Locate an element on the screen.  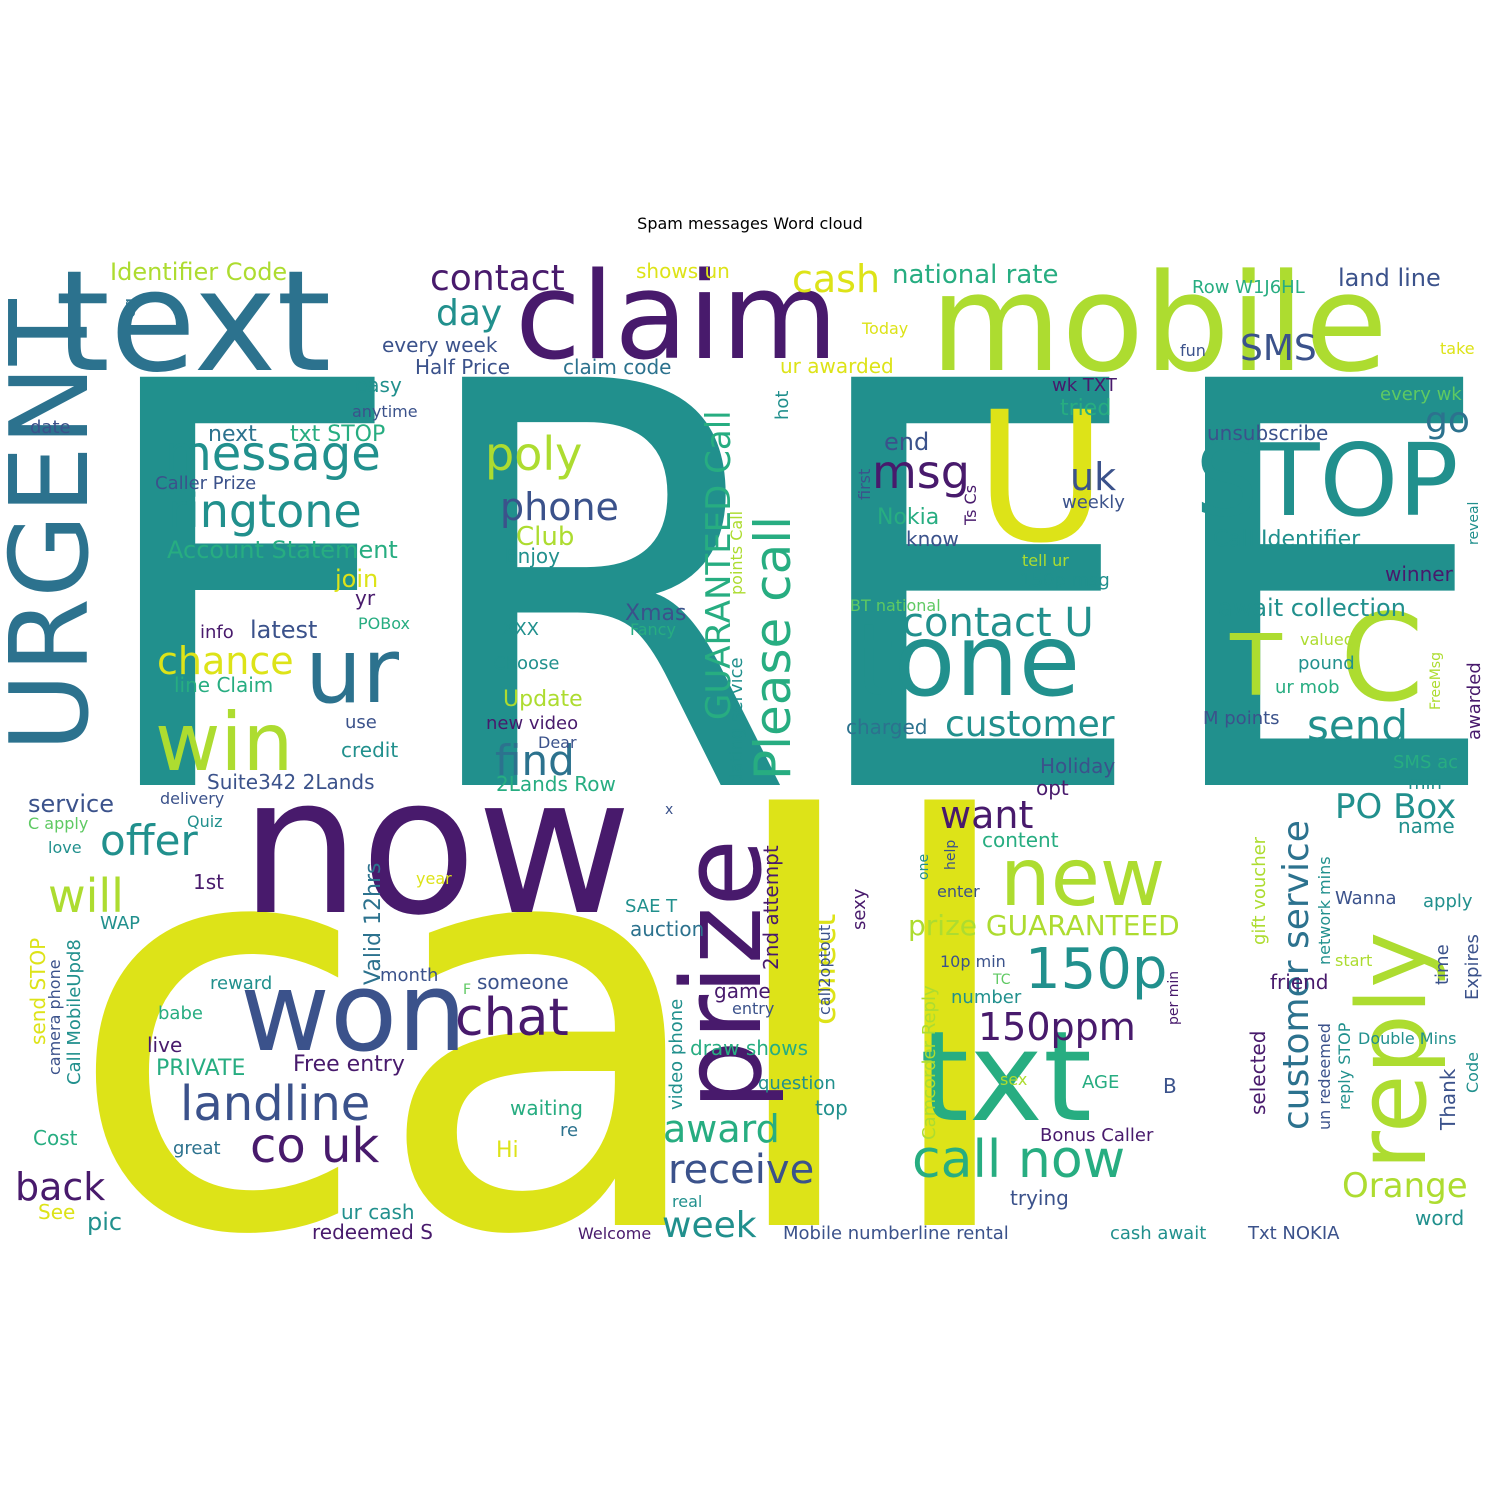
cloud-word: know is located at coordinates (932, 539).